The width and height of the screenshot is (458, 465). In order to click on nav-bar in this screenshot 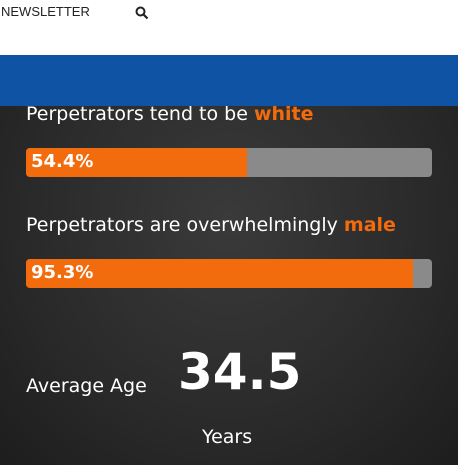, I will do `click(229, 80)`.